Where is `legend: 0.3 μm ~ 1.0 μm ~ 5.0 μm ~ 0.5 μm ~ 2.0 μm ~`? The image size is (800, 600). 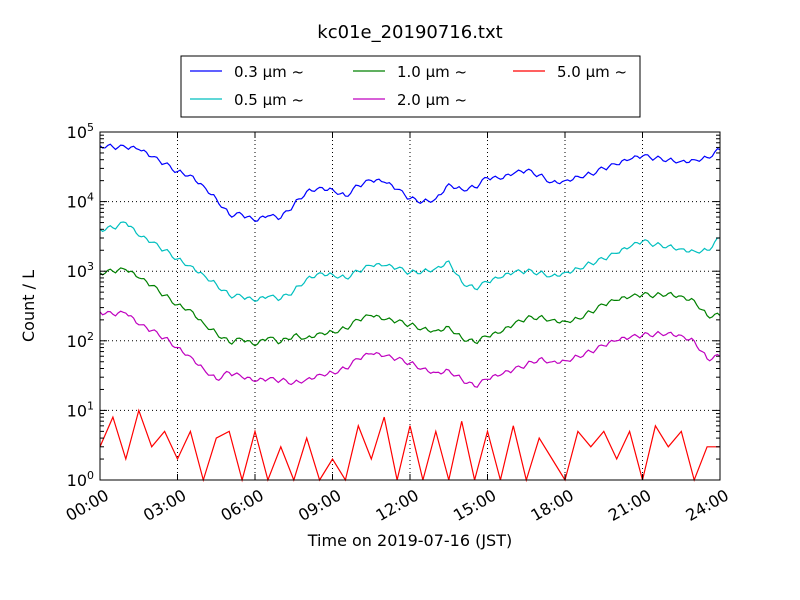 legend: 0.3 μm ~ 1.0 μm ~ 5.0 μm ~ 0.5 μm ~ 2.0 μm ~ is located at coordinates (410, 86).